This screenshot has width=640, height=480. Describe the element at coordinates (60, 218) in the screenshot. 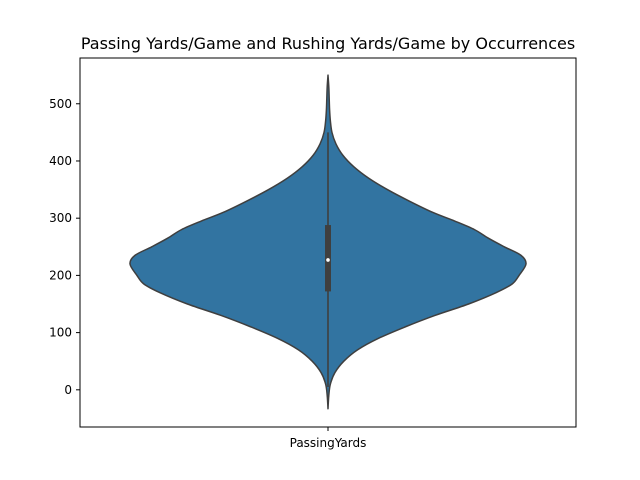

I see `y-tick-label: 300` at that location.